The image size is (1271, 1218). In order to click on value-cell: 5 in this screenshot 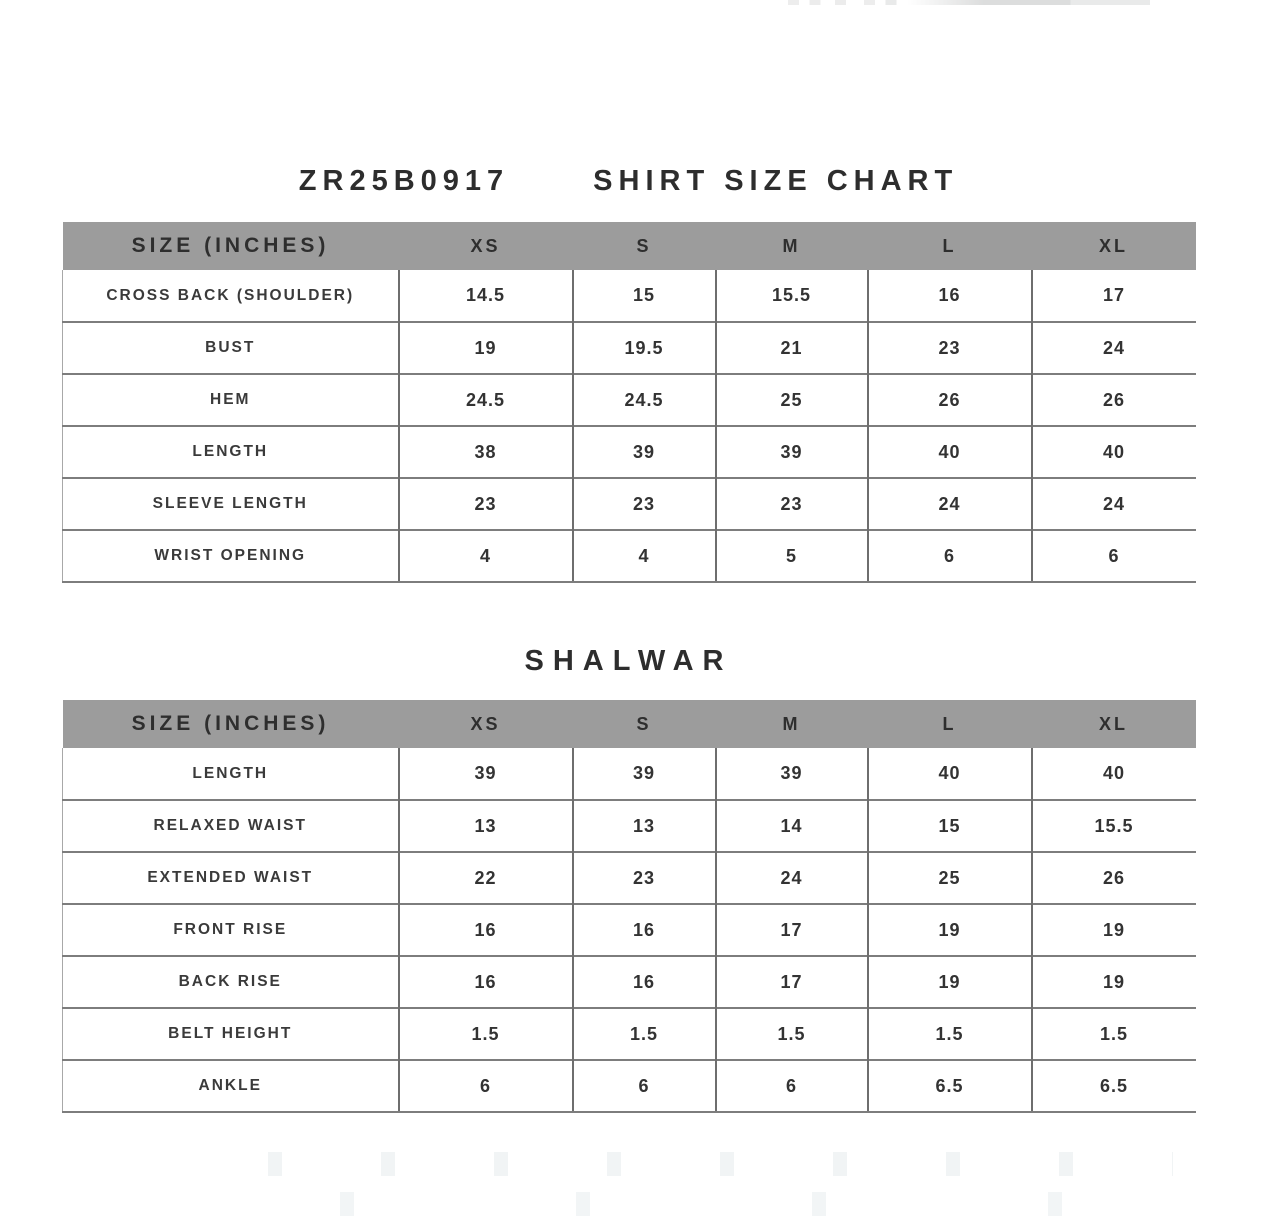, I will do `click(791, 556)`.